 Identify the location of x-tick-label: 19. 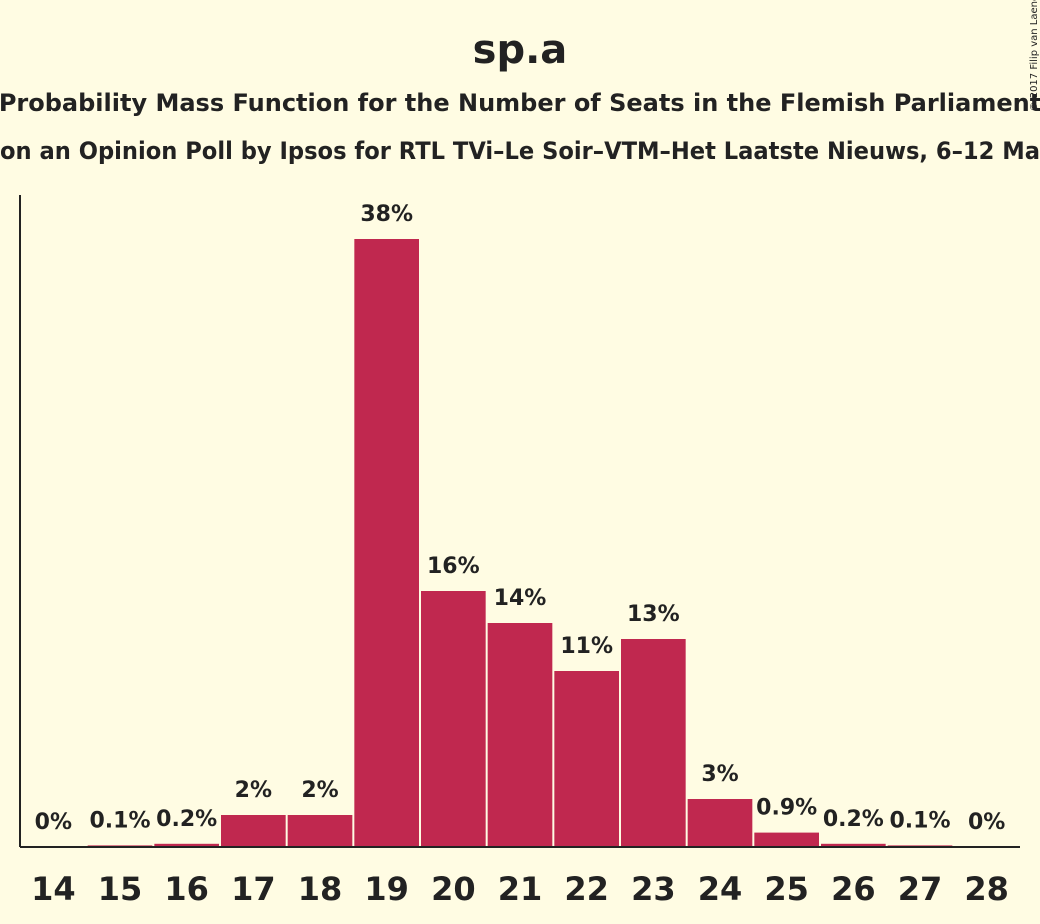
(386, 889).